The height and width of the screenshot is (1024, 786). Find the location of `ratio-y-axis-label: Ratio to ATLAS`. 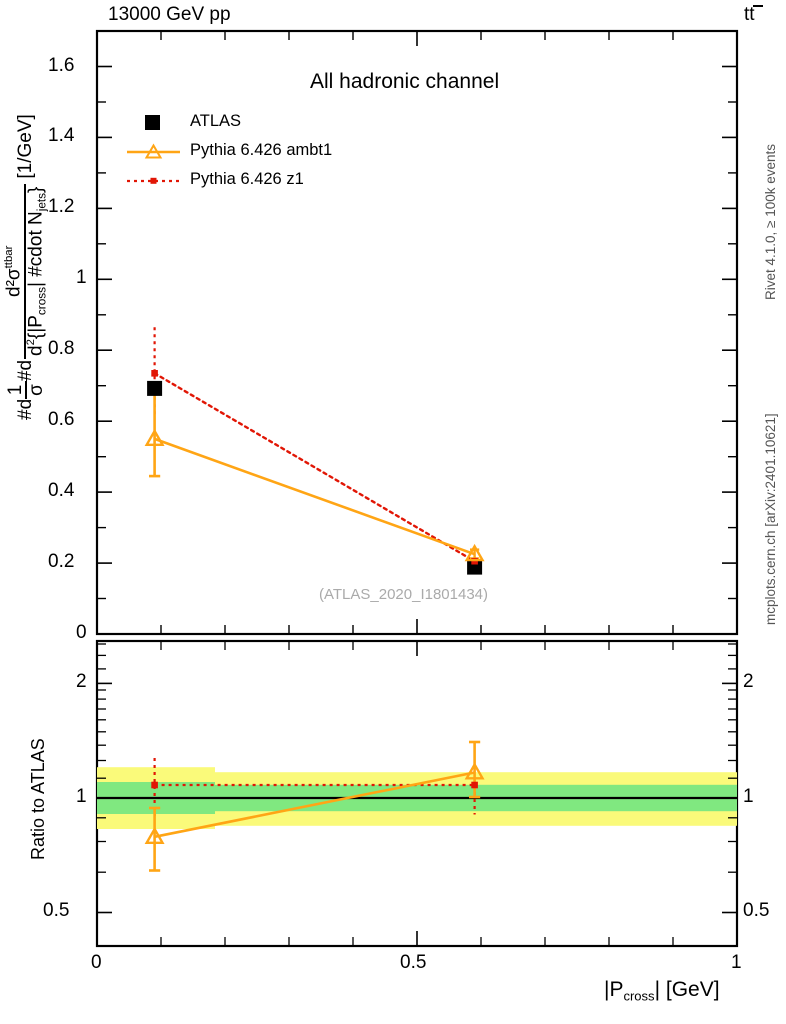

ratio-y-axis-label: Ratio to ATLAS is located at coordinates (38, 799).